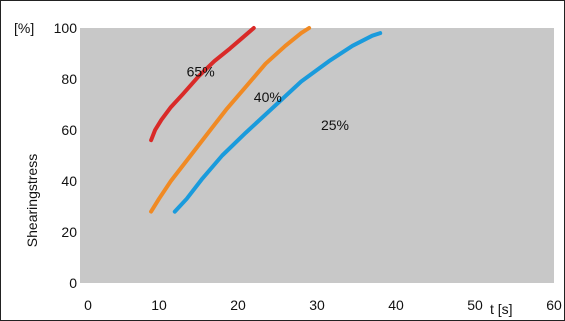 This screenshot has width=565, height=321. Describe the element at coordinates (202, 84) in the screenshot. I see `series-line-65pct` at that location.